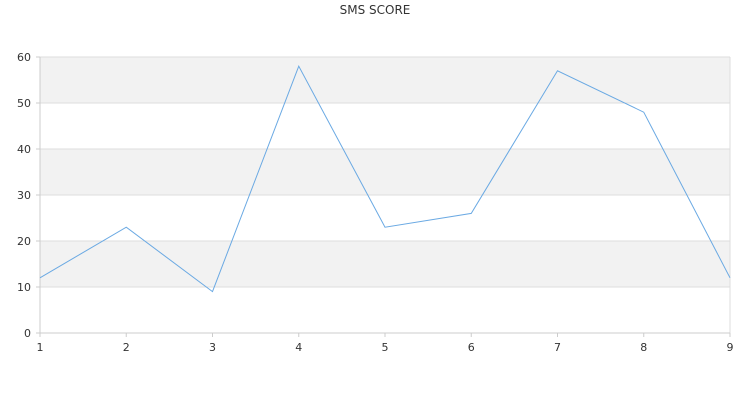 Image resolution: width=750 pixels, height=400 pixels. I want to click on x-tick-label: 2, so click(126, 347).